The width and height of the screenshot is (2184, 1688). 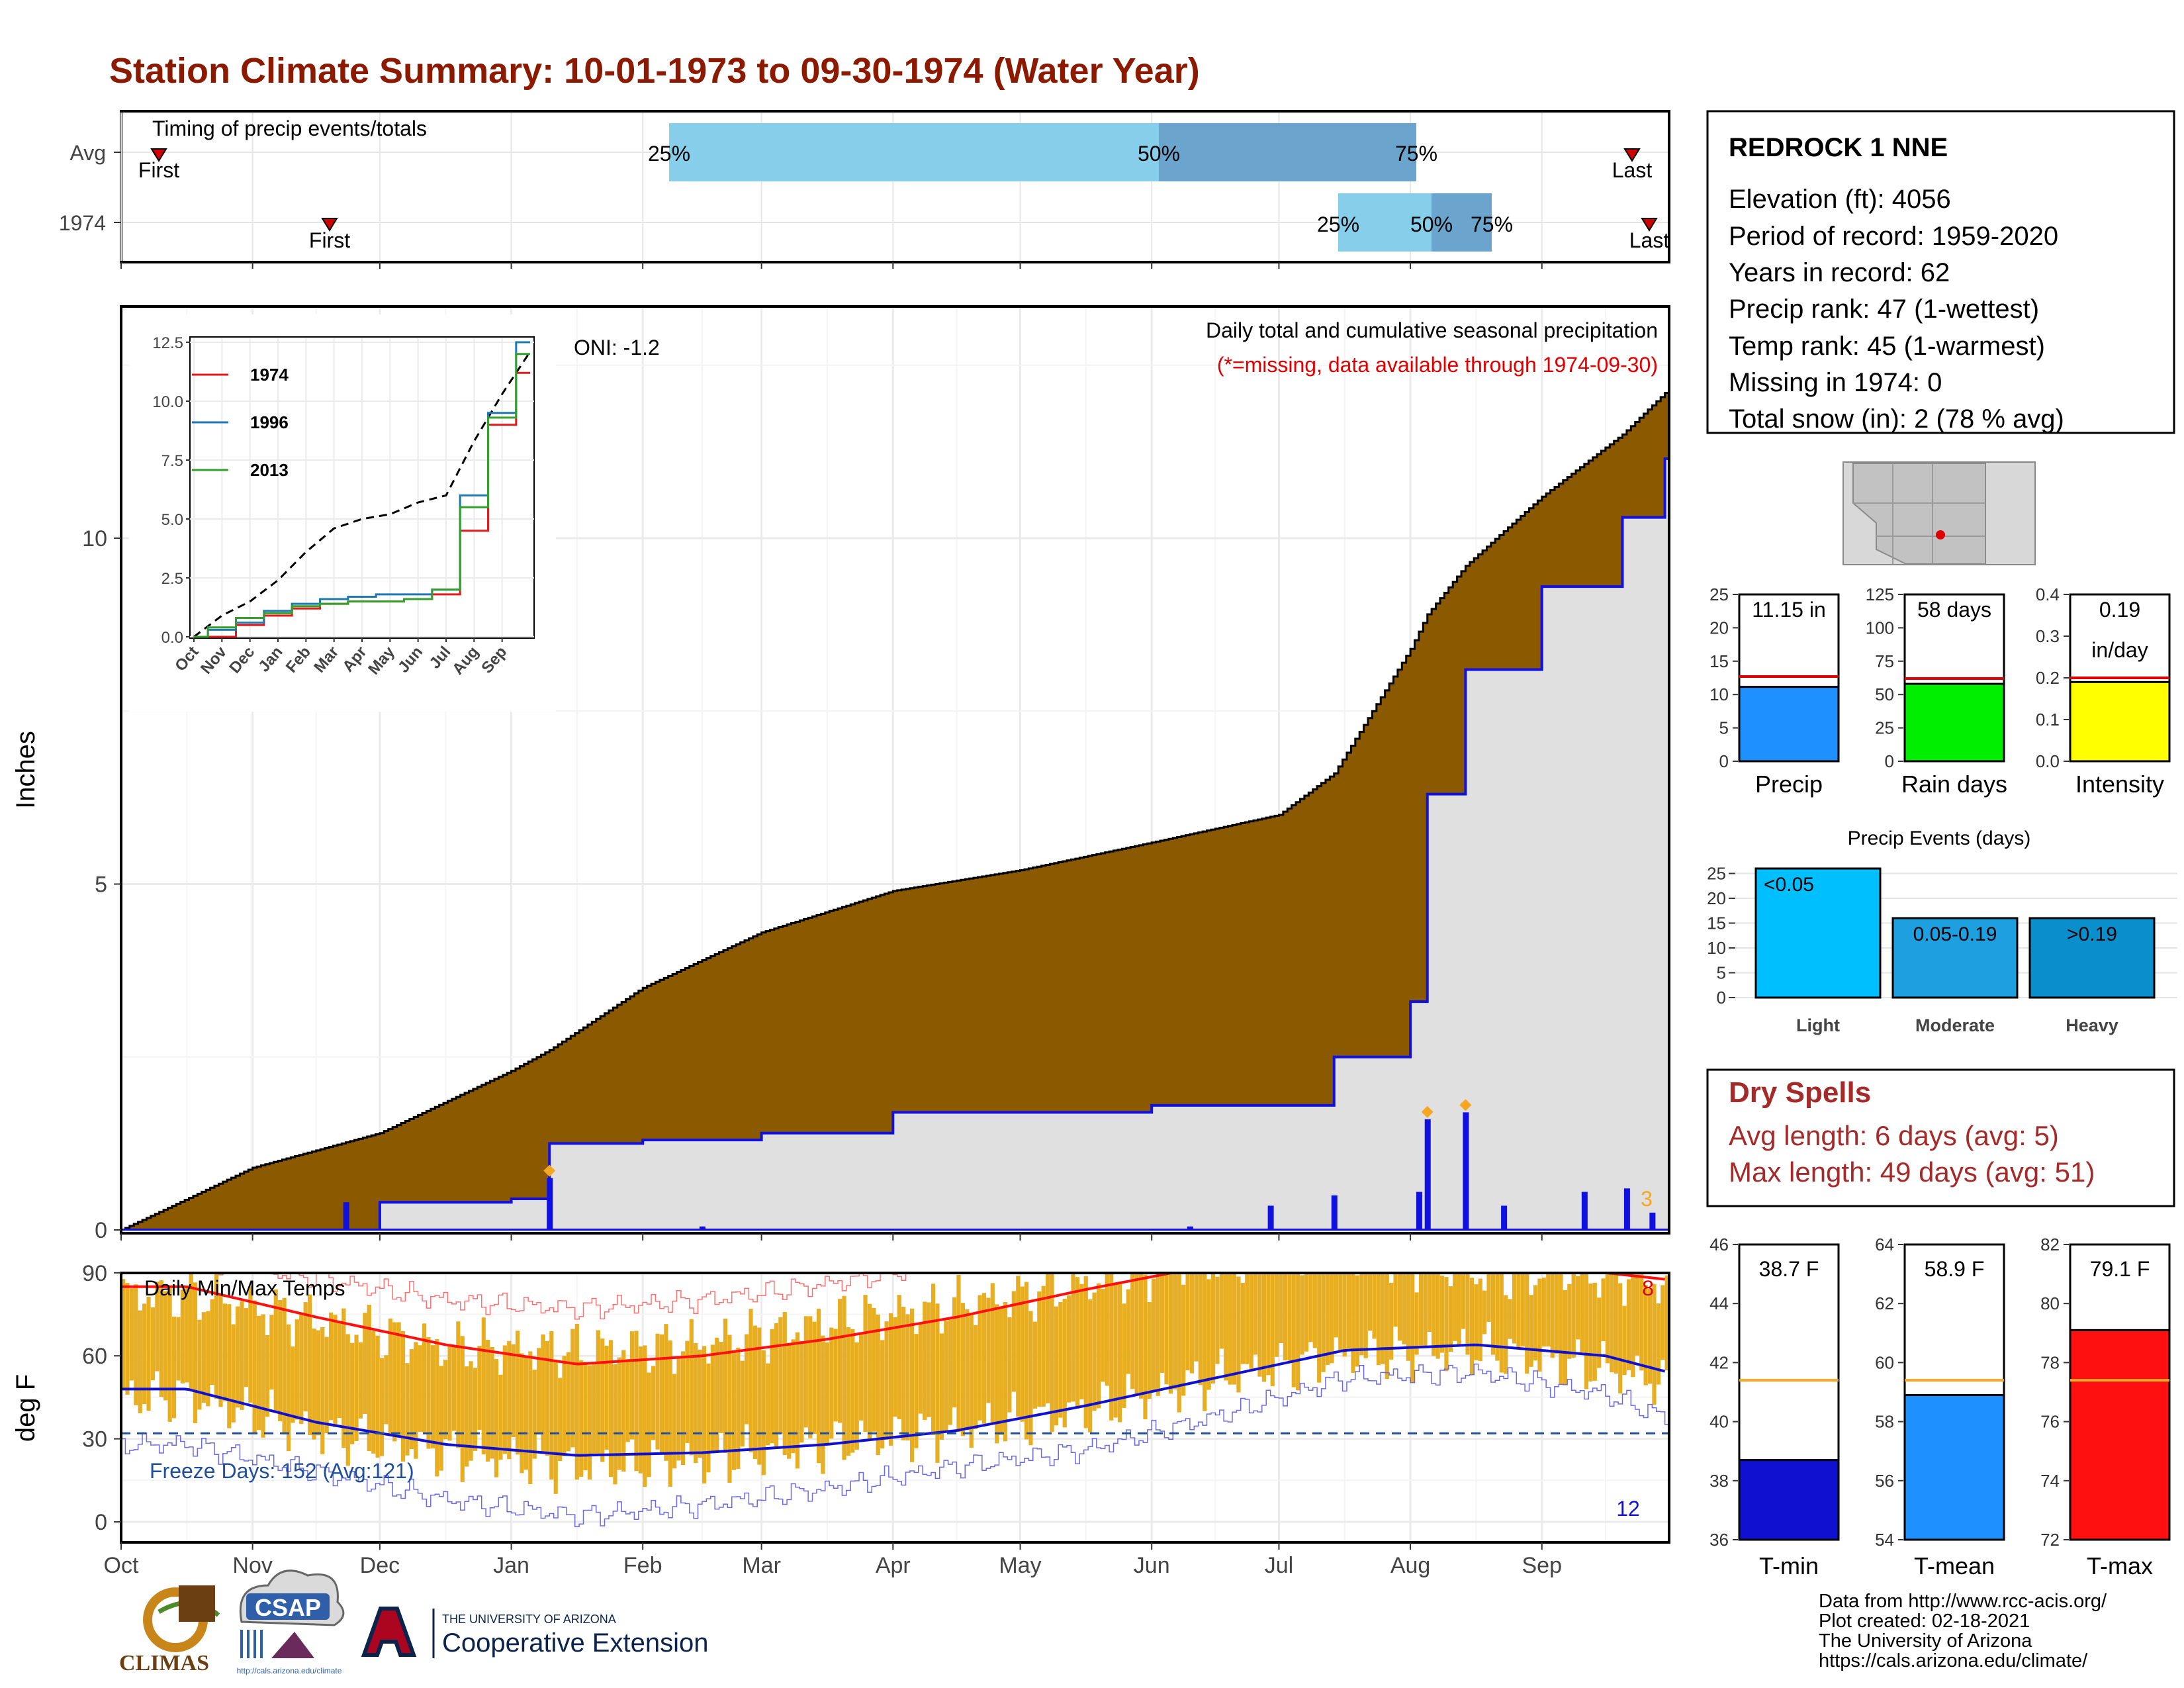 What do you see at coordinates (2120, 1269) in the screenshot?
I see `temp-summary-value: 79.1 F` at bounding box center [2120, 1269].